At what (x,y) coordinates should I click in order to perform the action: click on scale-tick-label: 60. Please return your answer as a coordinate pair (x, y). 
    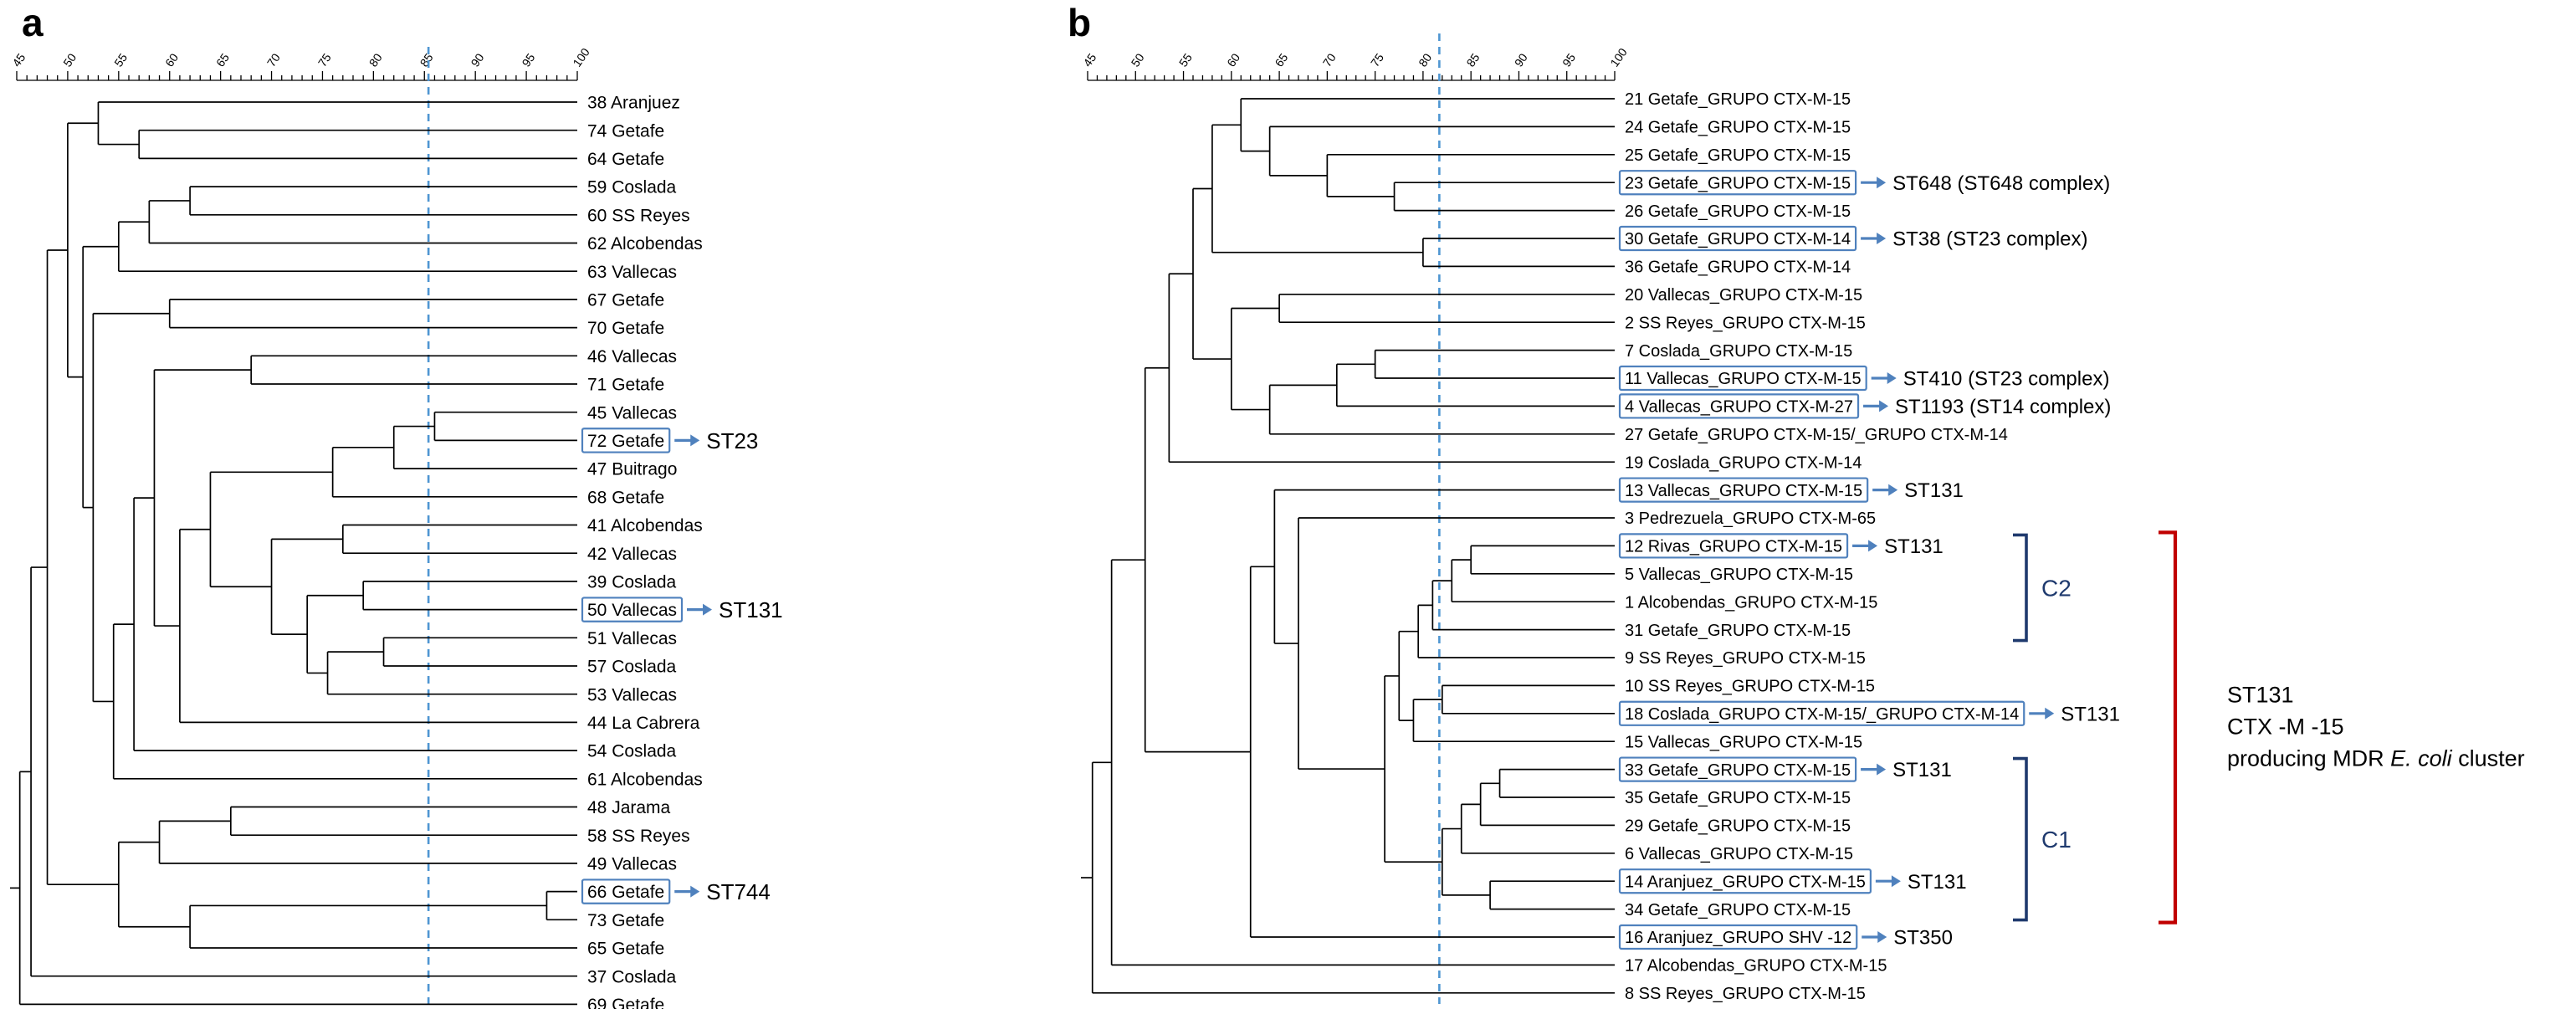
    Looking at the image, I should click on (1233, 60).